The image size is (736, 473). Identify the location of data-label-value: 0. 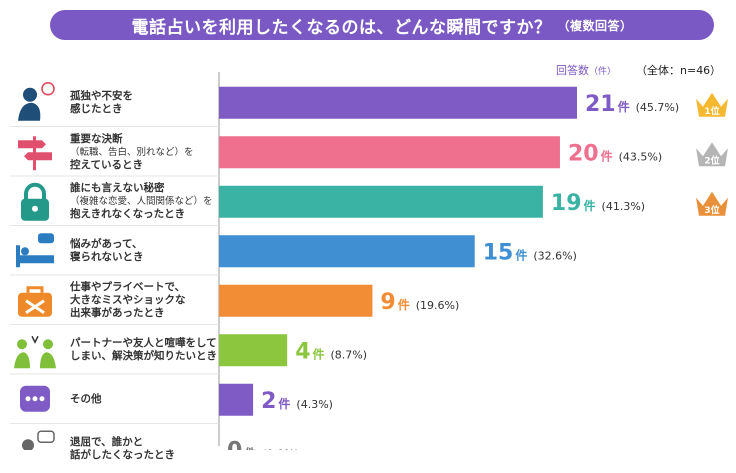
(234, 444).